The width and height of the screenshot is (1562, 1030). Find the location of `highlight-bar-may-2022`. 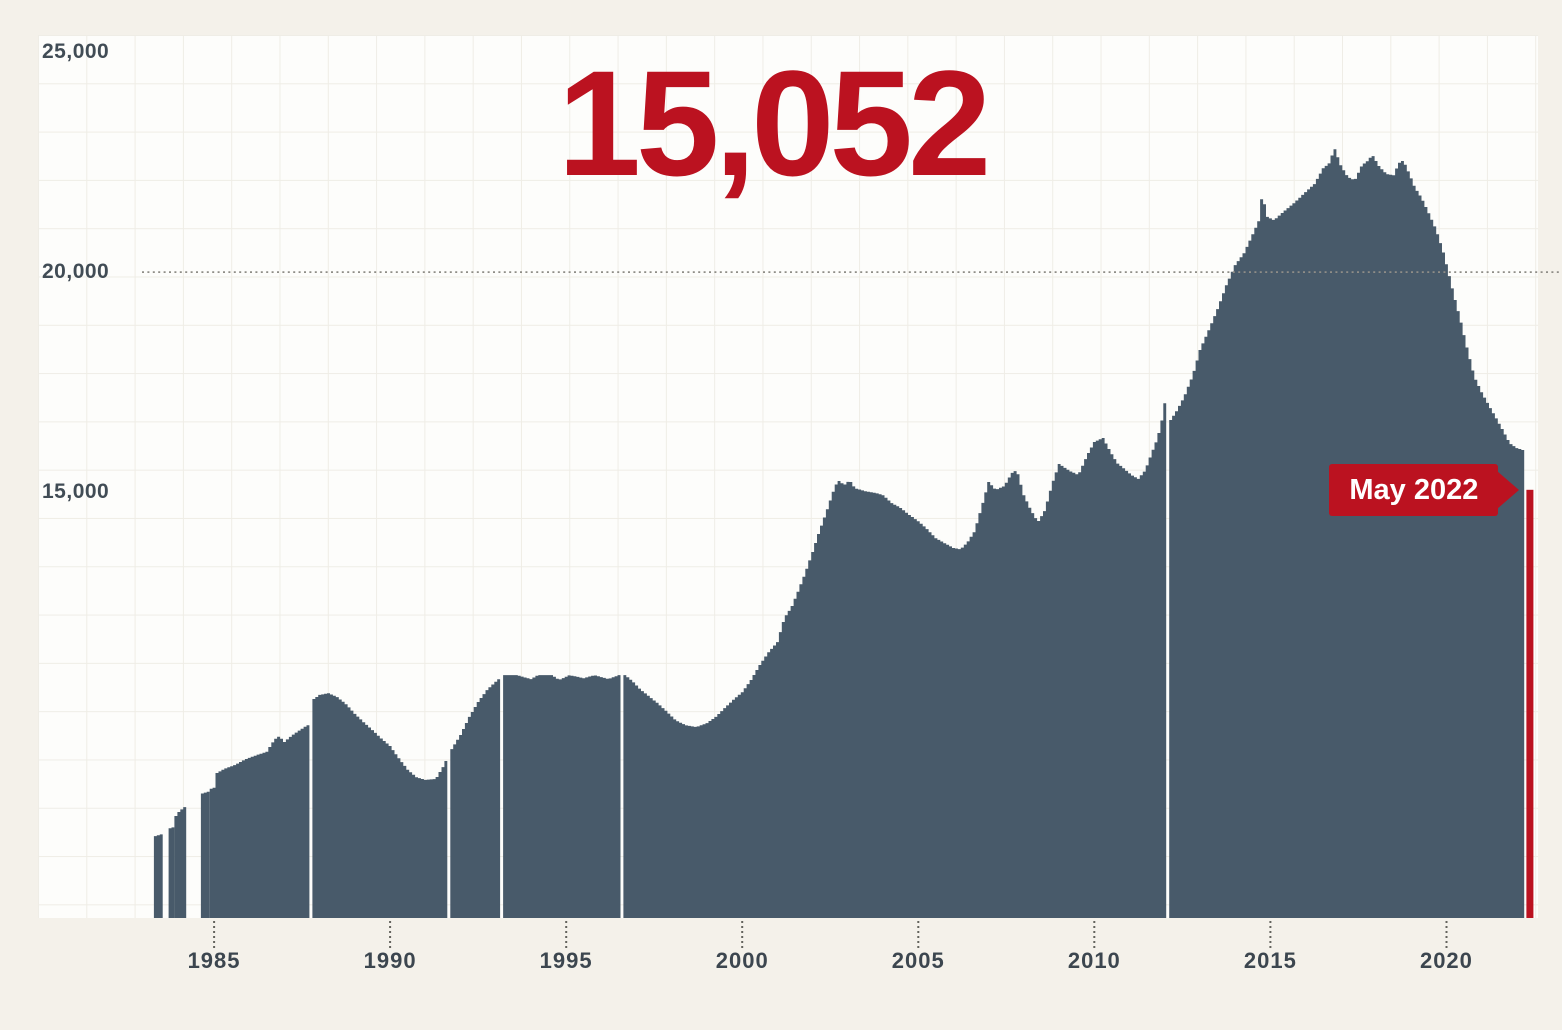

highlight-bar-may-2022 is located at coordinates (1530, 703).